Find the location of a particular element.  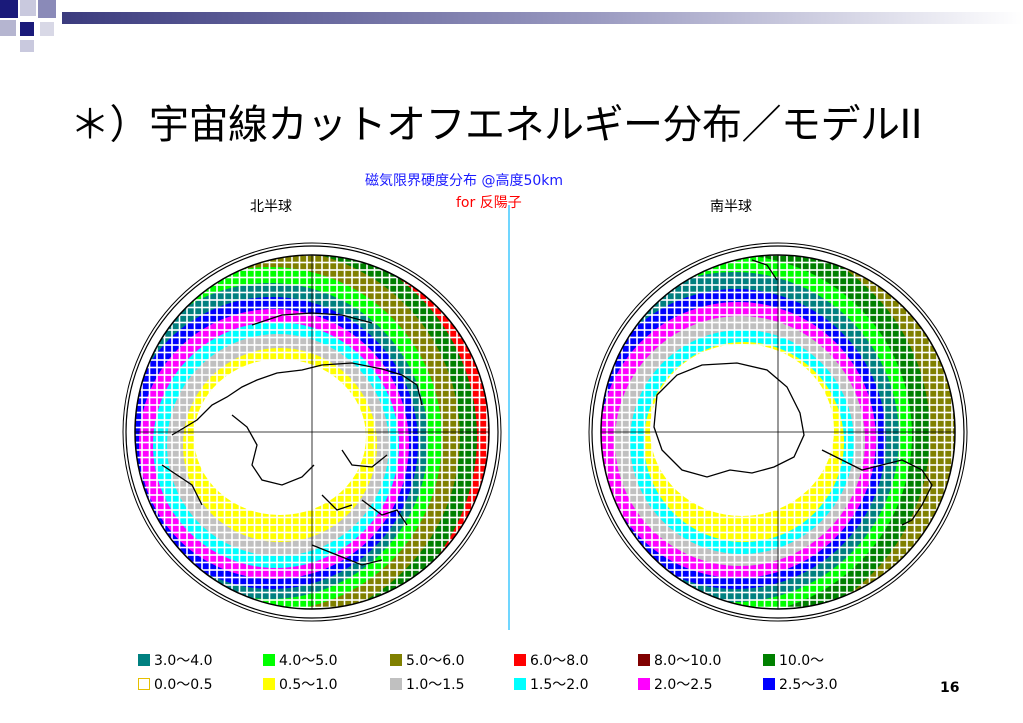

legend-item: 4.0～5.0 is located at coordinates (300, 660).